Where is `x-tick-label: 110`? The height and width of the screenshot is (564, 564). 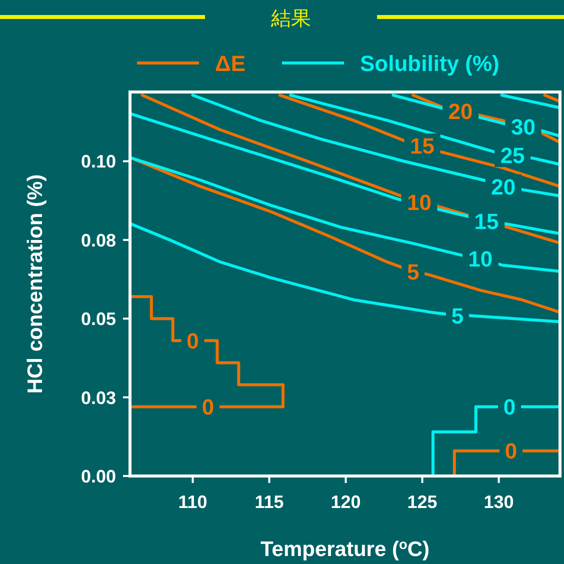 x-tick-label: 110 is located at coordinates (193, 502).